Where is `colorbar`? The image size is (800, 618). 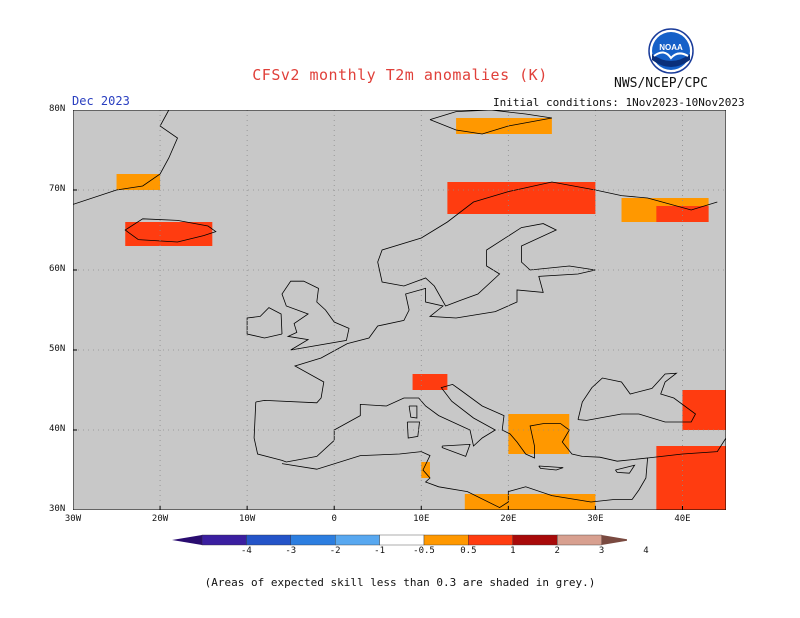
colorbar is located at coordinates (399, 540).